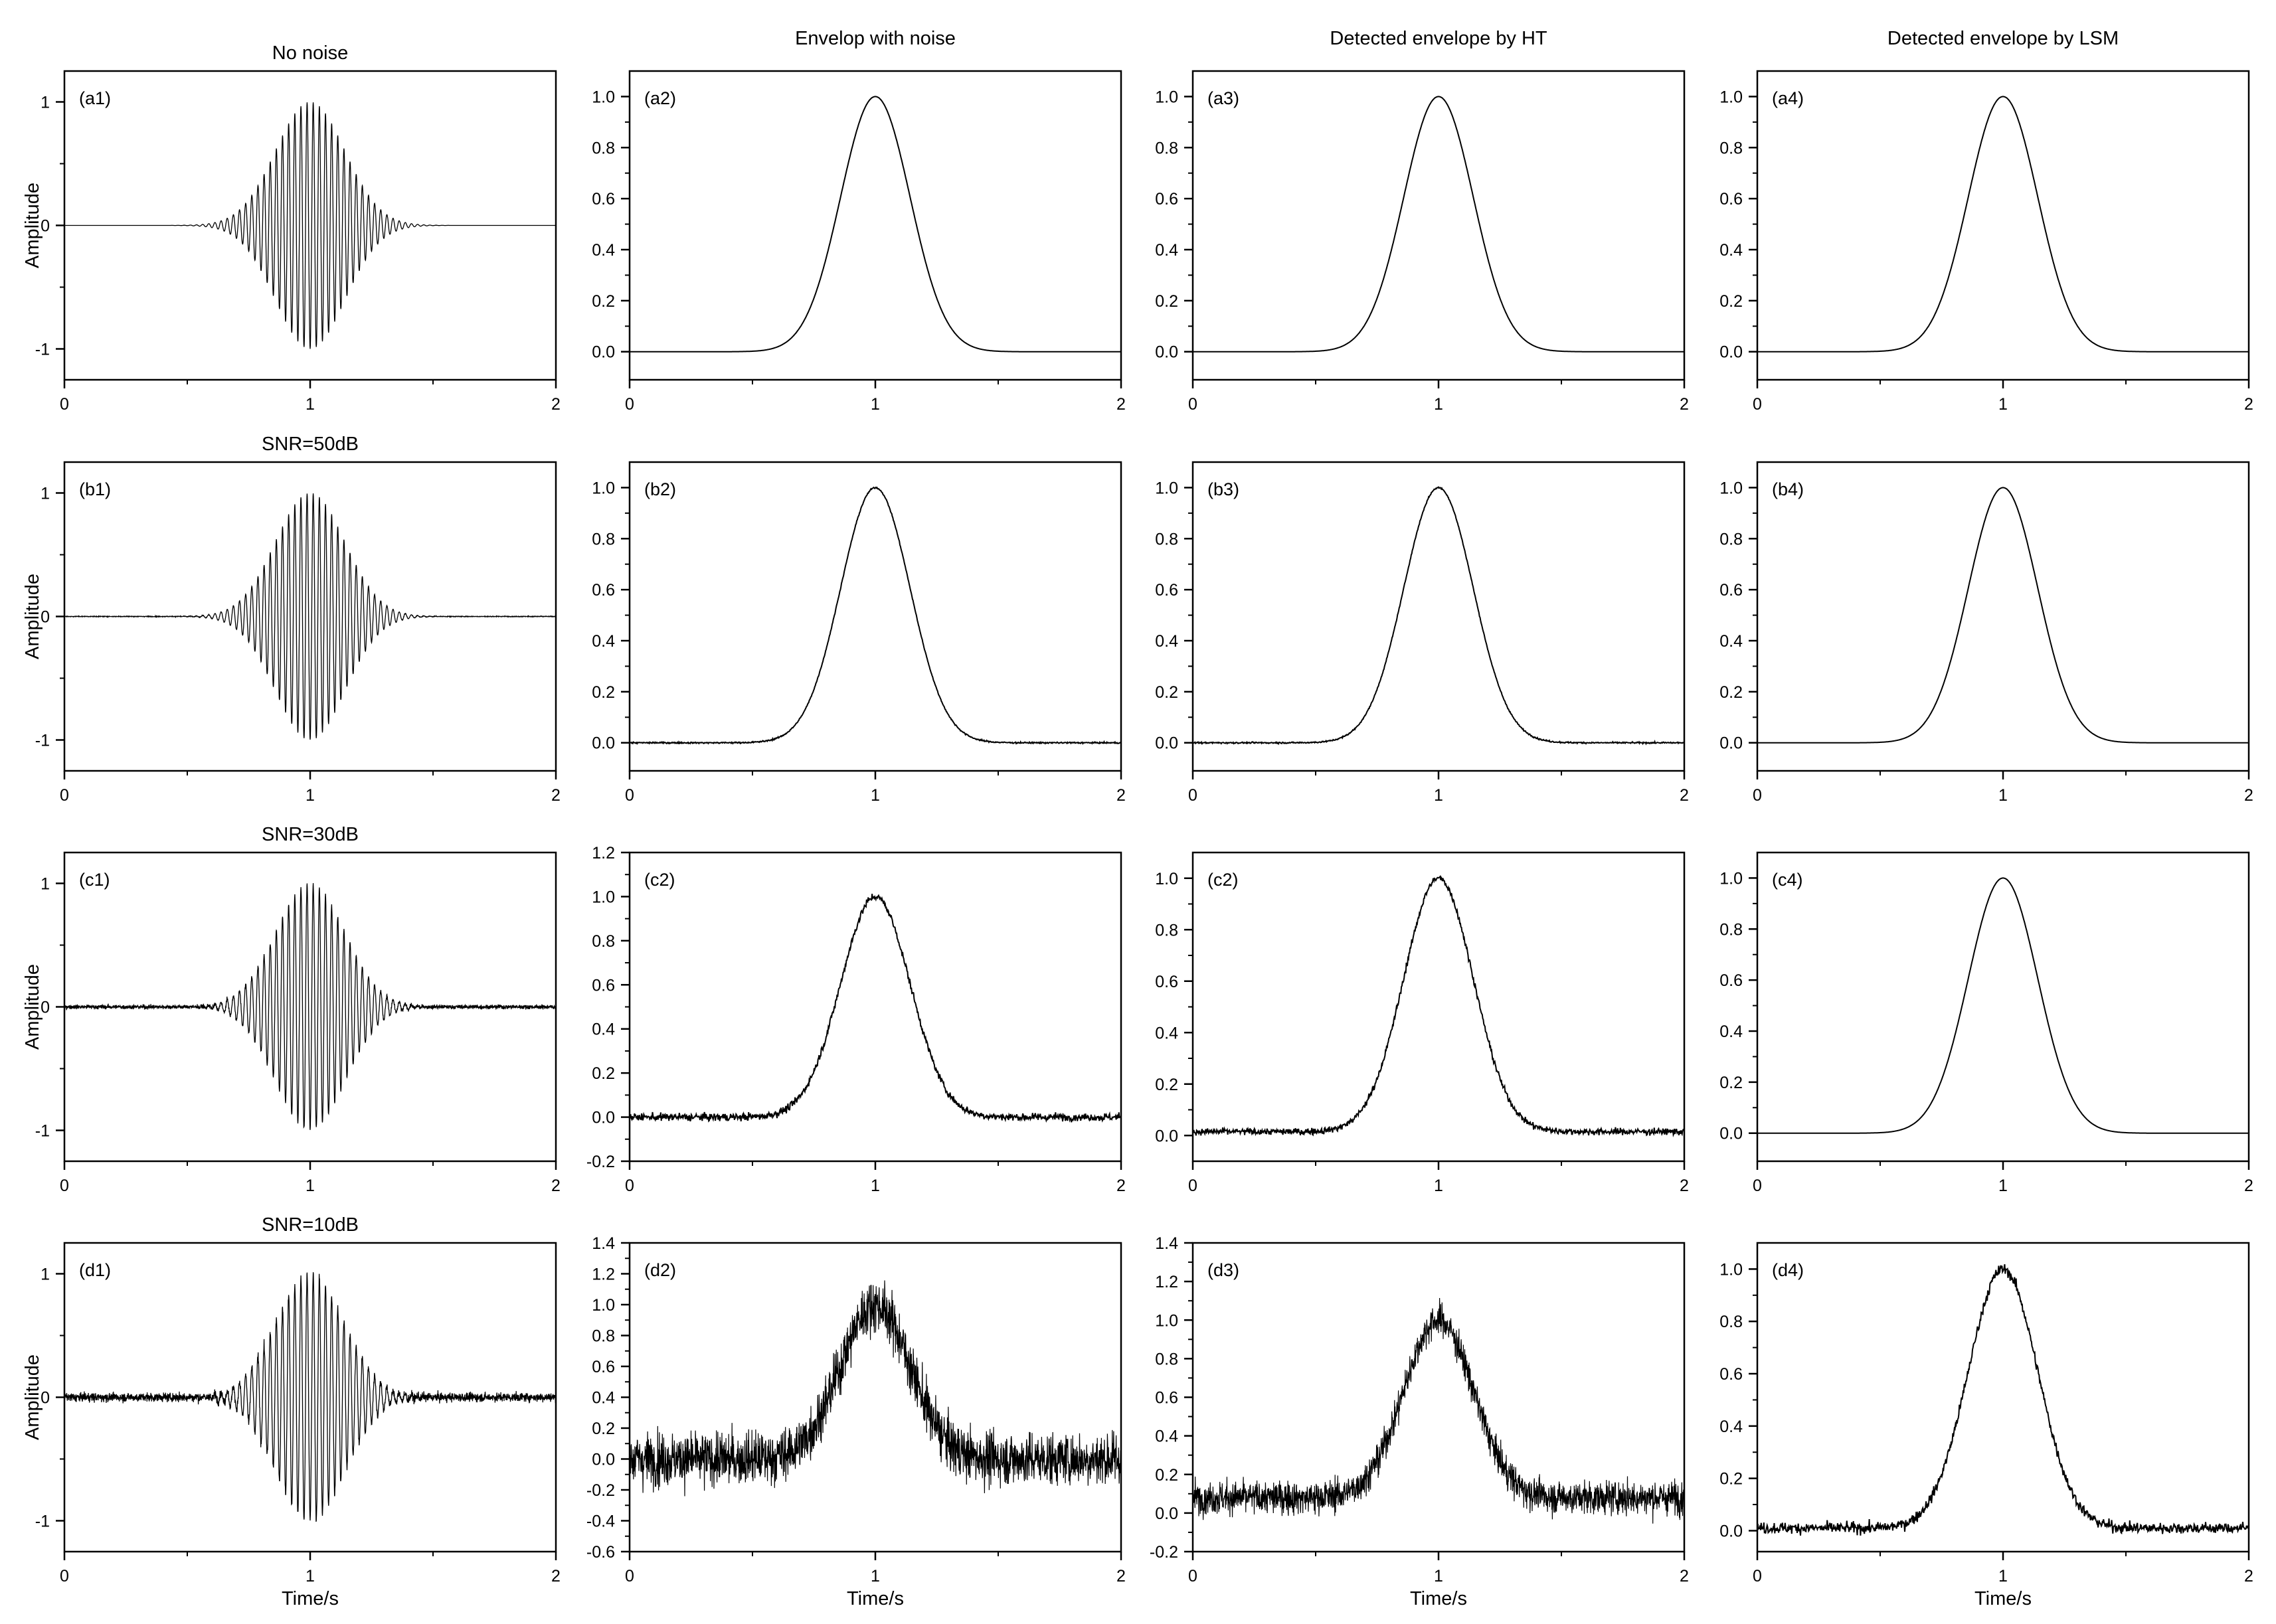 This screenshot has width=2276, height=1624. Describe the element at coordinates (1166, 539) in the screenshot. I see `y-tick-label-b3: 0.8` at that location.